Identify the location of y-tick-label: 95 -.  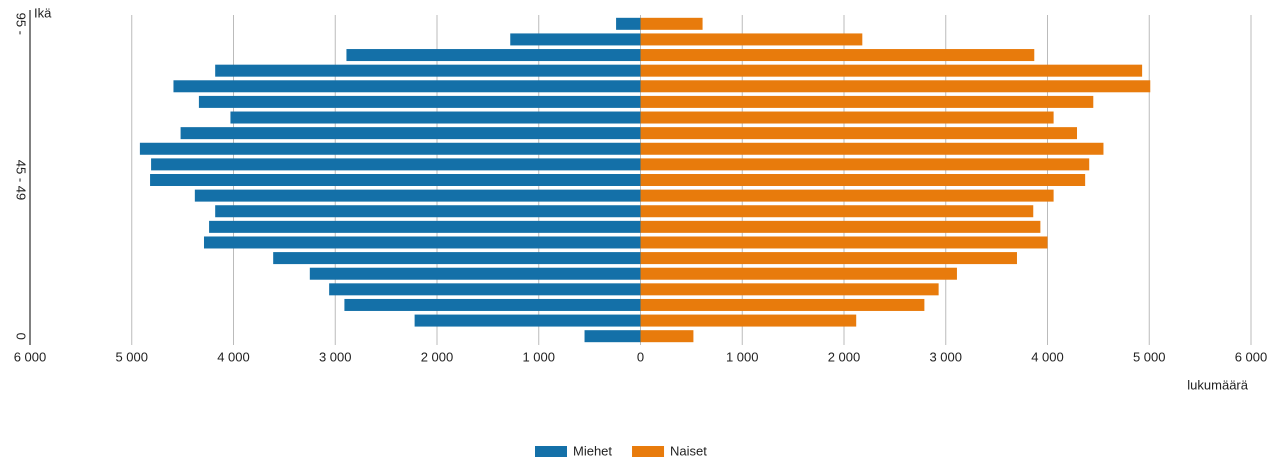
(21, 24).